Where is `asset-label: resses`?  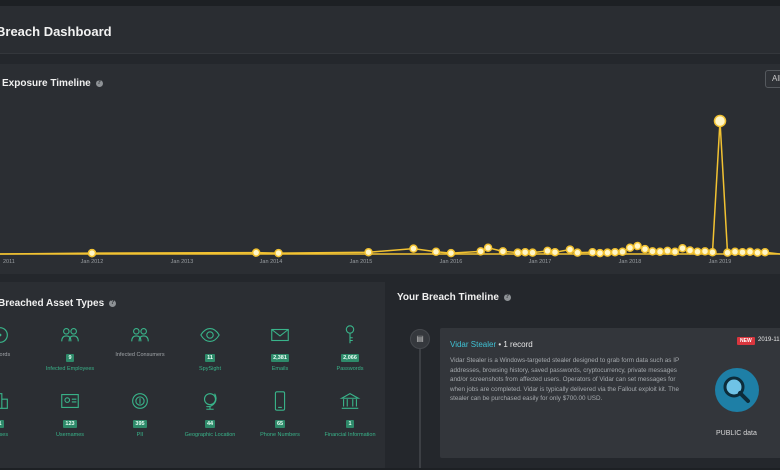
asset-label: resses is located at coordinates (4, 435).